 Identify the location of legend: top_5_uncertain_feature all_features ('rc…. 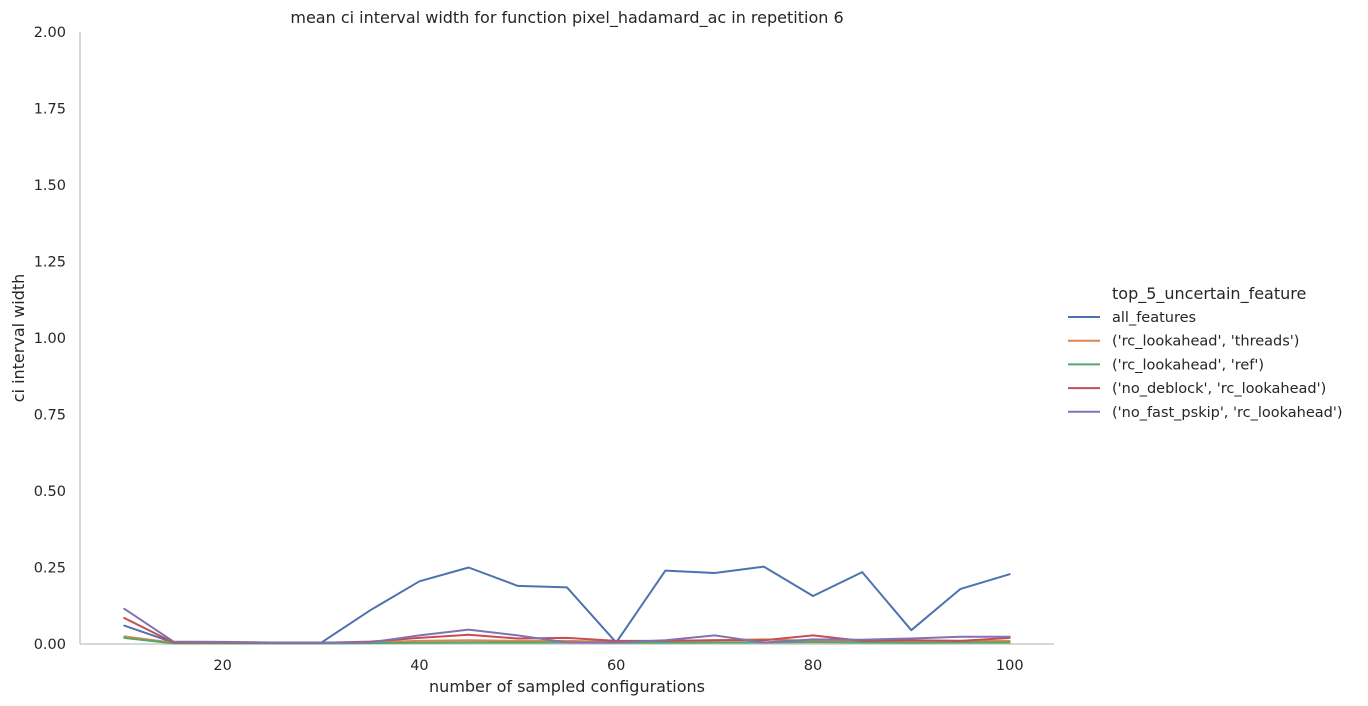
(1205, 352).